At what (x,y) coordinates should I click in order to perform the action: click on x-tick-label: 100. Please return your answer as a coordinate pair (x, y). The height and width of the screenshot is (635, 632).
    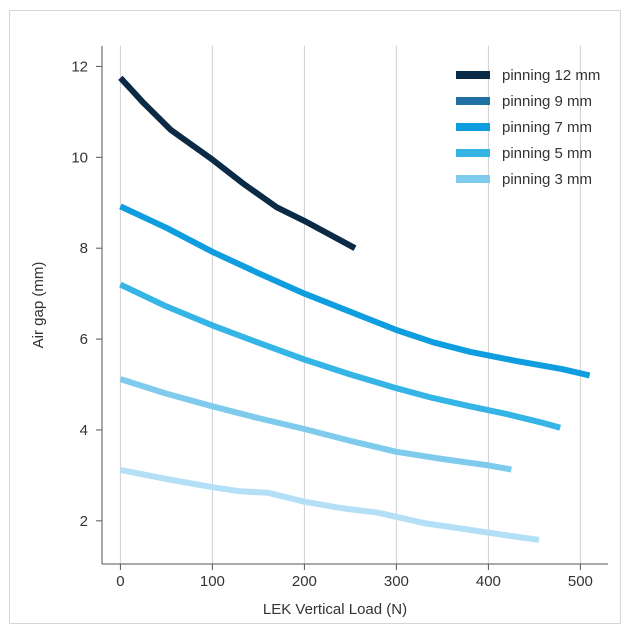
    Looking at the image, I should click on (212, 581).